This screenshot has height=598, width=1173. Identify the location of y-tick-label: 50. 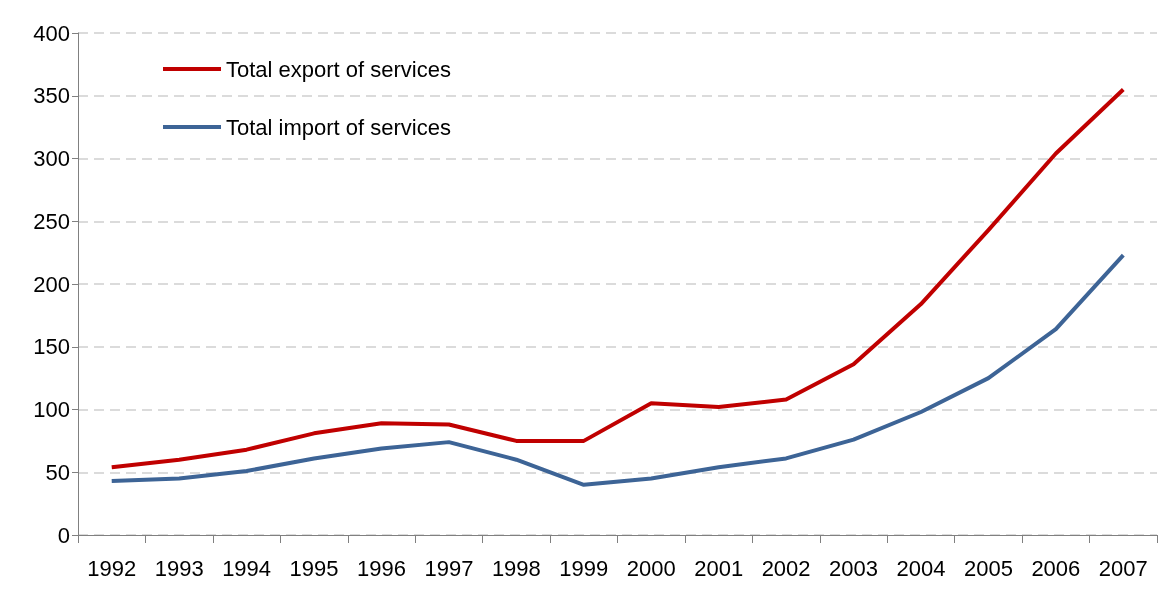
(57, 472).